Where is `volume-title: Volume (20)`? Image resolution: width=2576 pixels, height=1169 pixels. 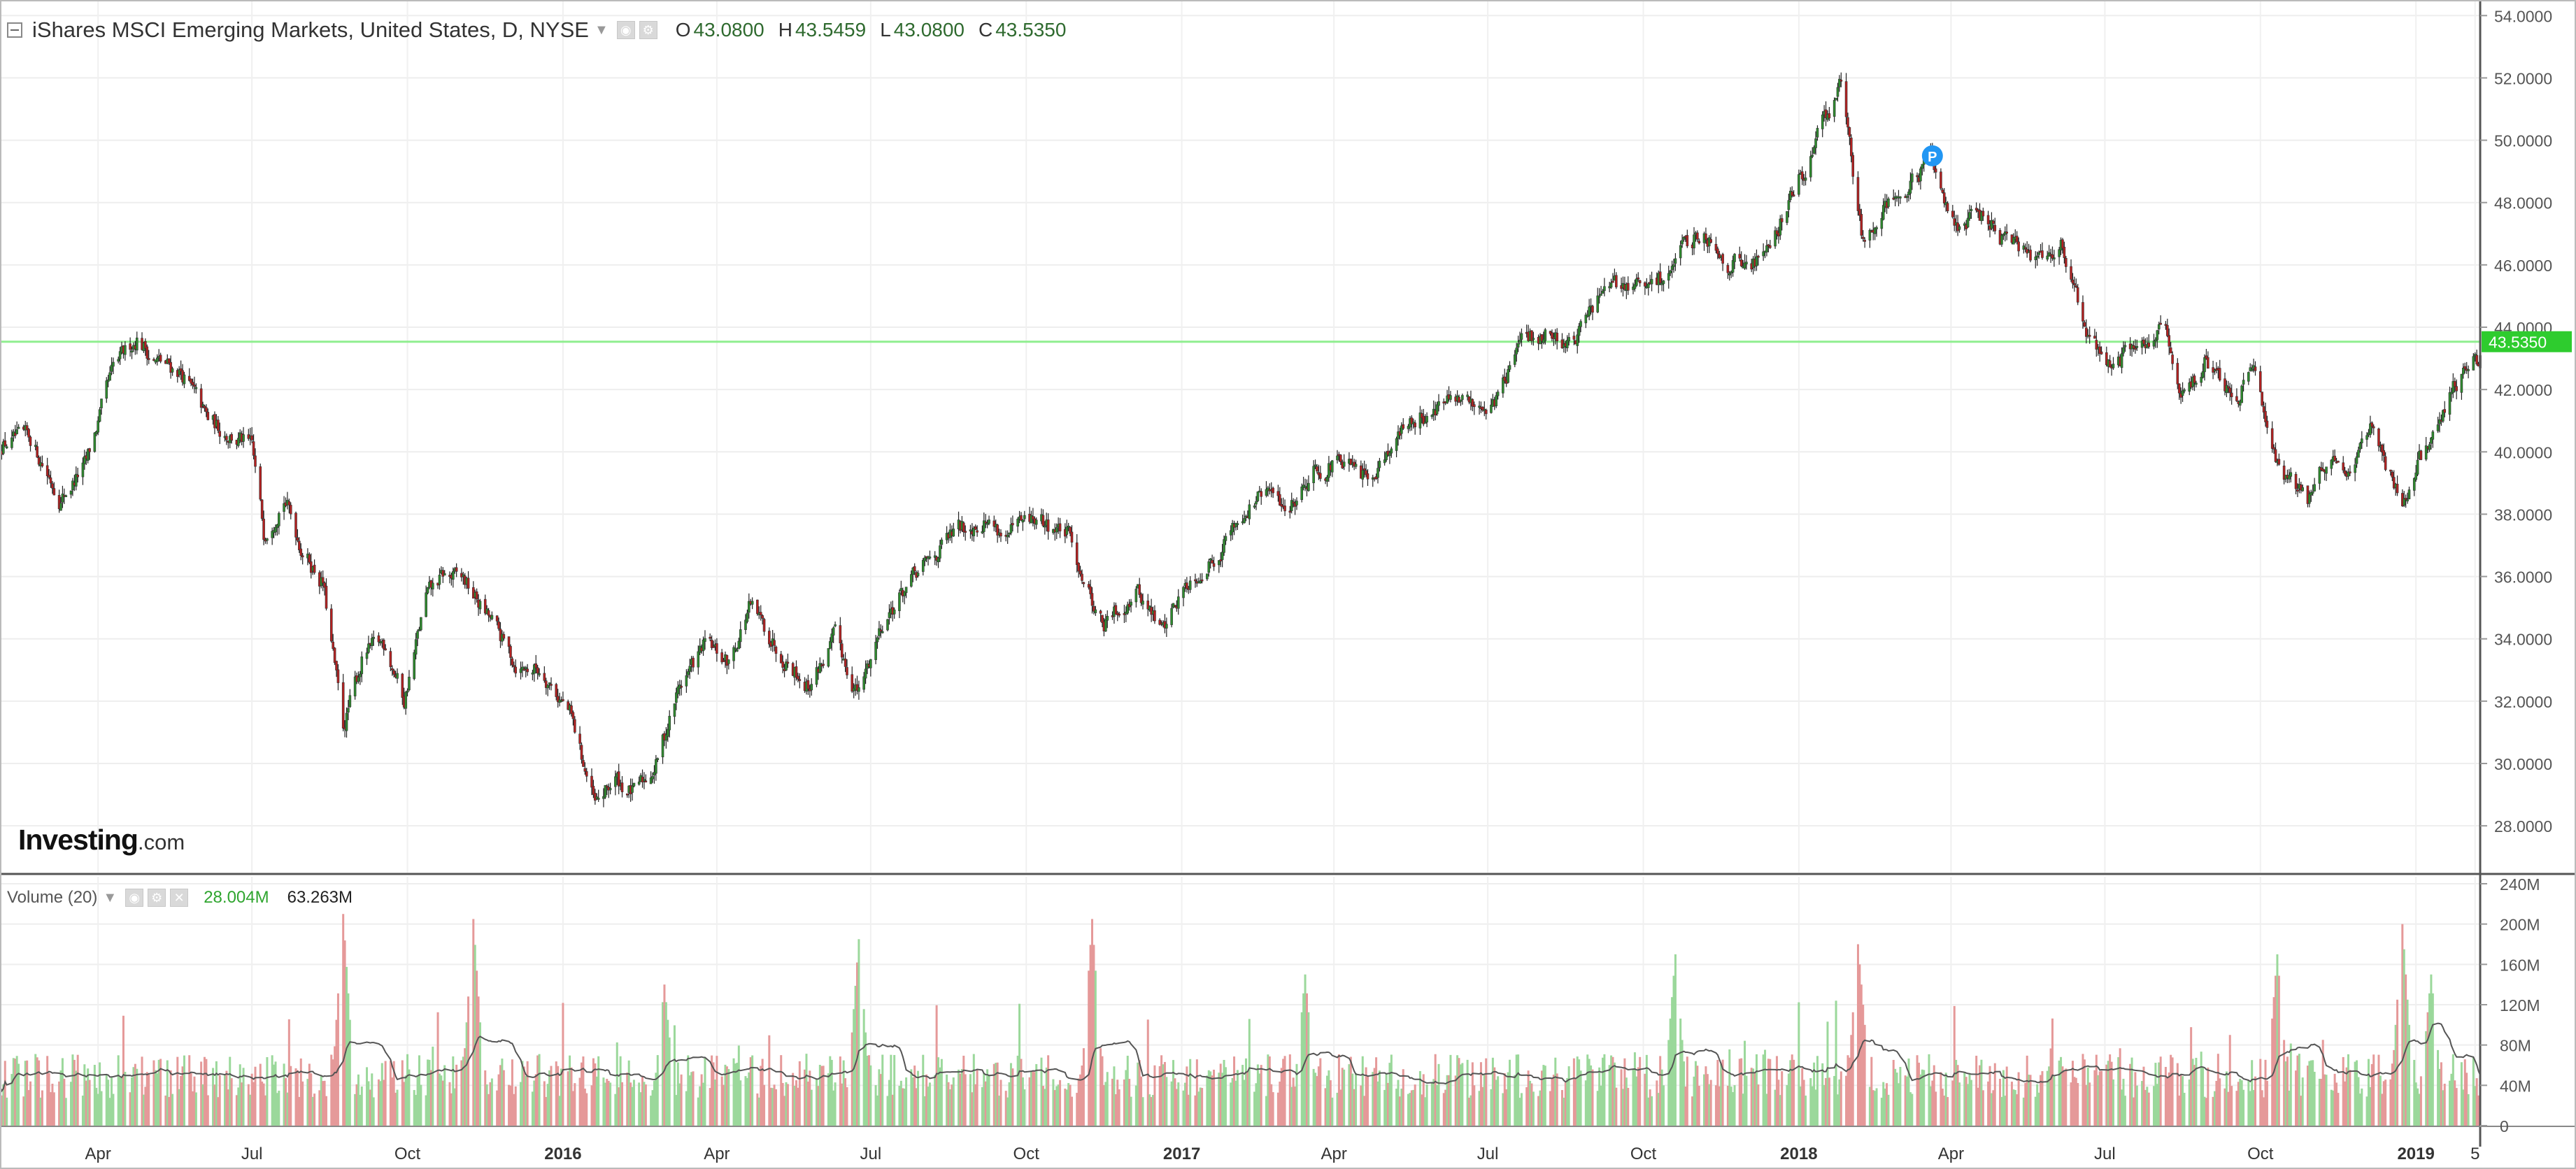
volume-title: Volume (20) is located at coordinates (52, 897).